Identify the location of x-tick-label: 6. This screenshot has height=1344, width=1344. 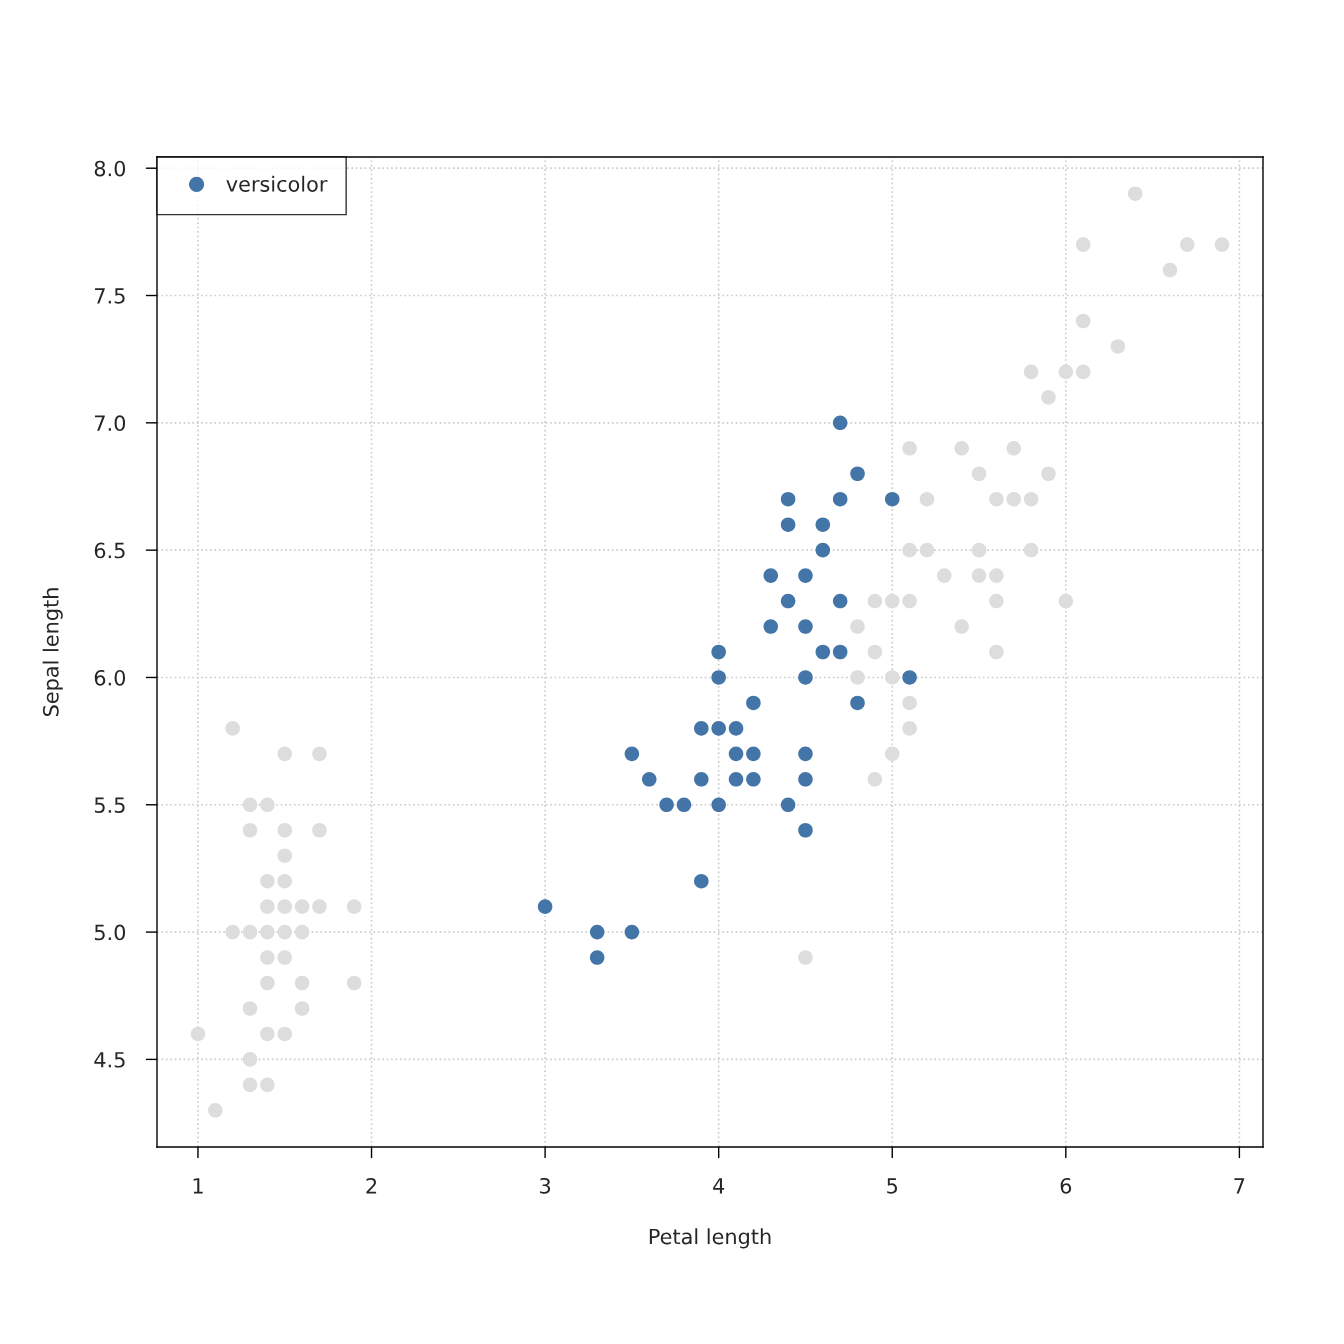
(1066, 1185).